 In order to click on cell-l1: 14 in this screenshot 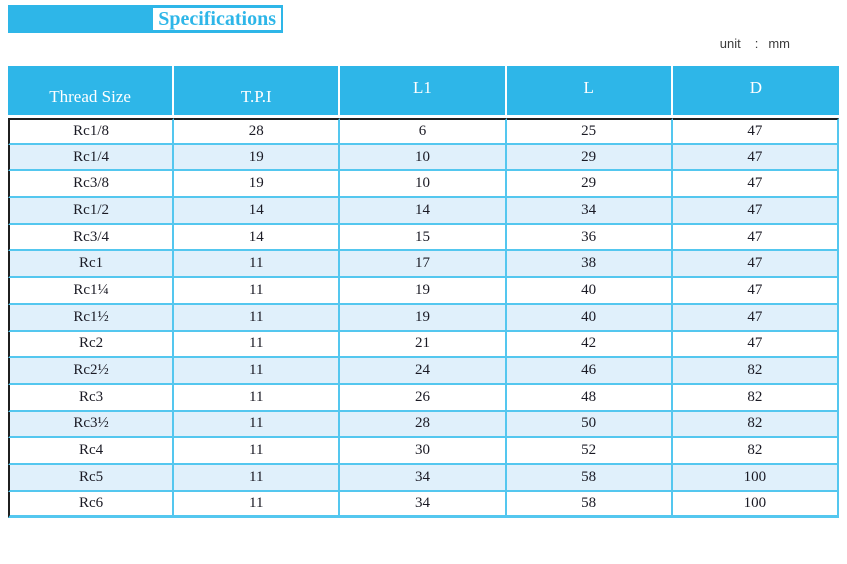, I will do `click(423, 211)`.